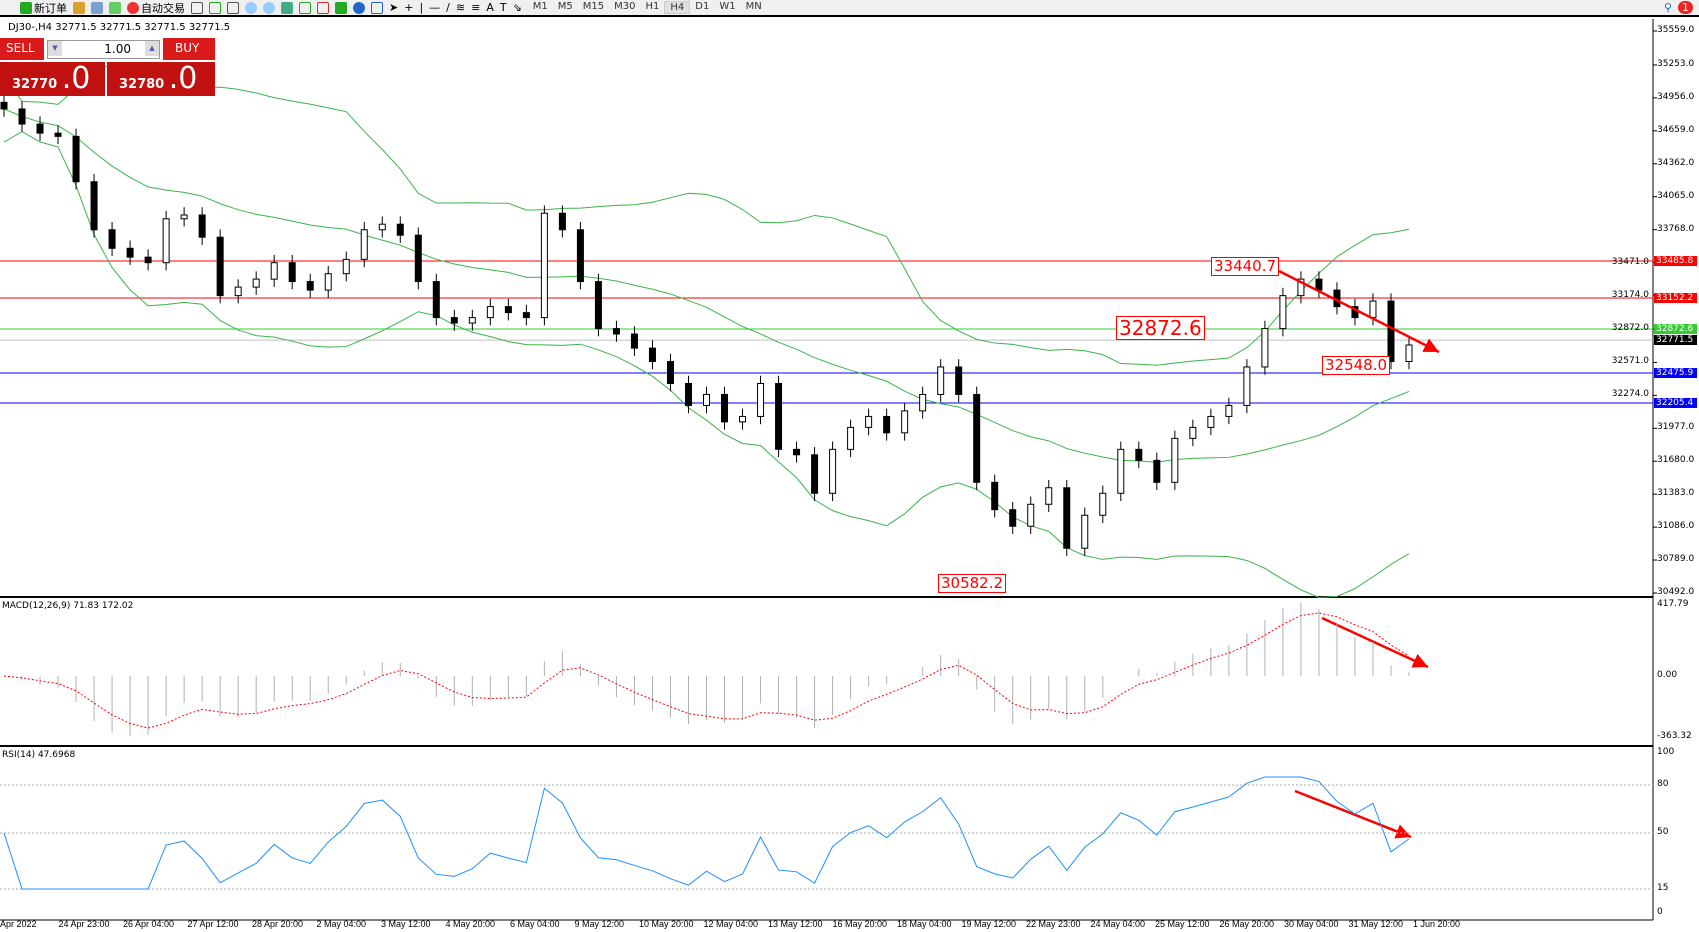  What do you see at coordinates (55, 48) in the screenshot?
I see `lot-decrease-button: ▼` at bounding box center [55, 48].